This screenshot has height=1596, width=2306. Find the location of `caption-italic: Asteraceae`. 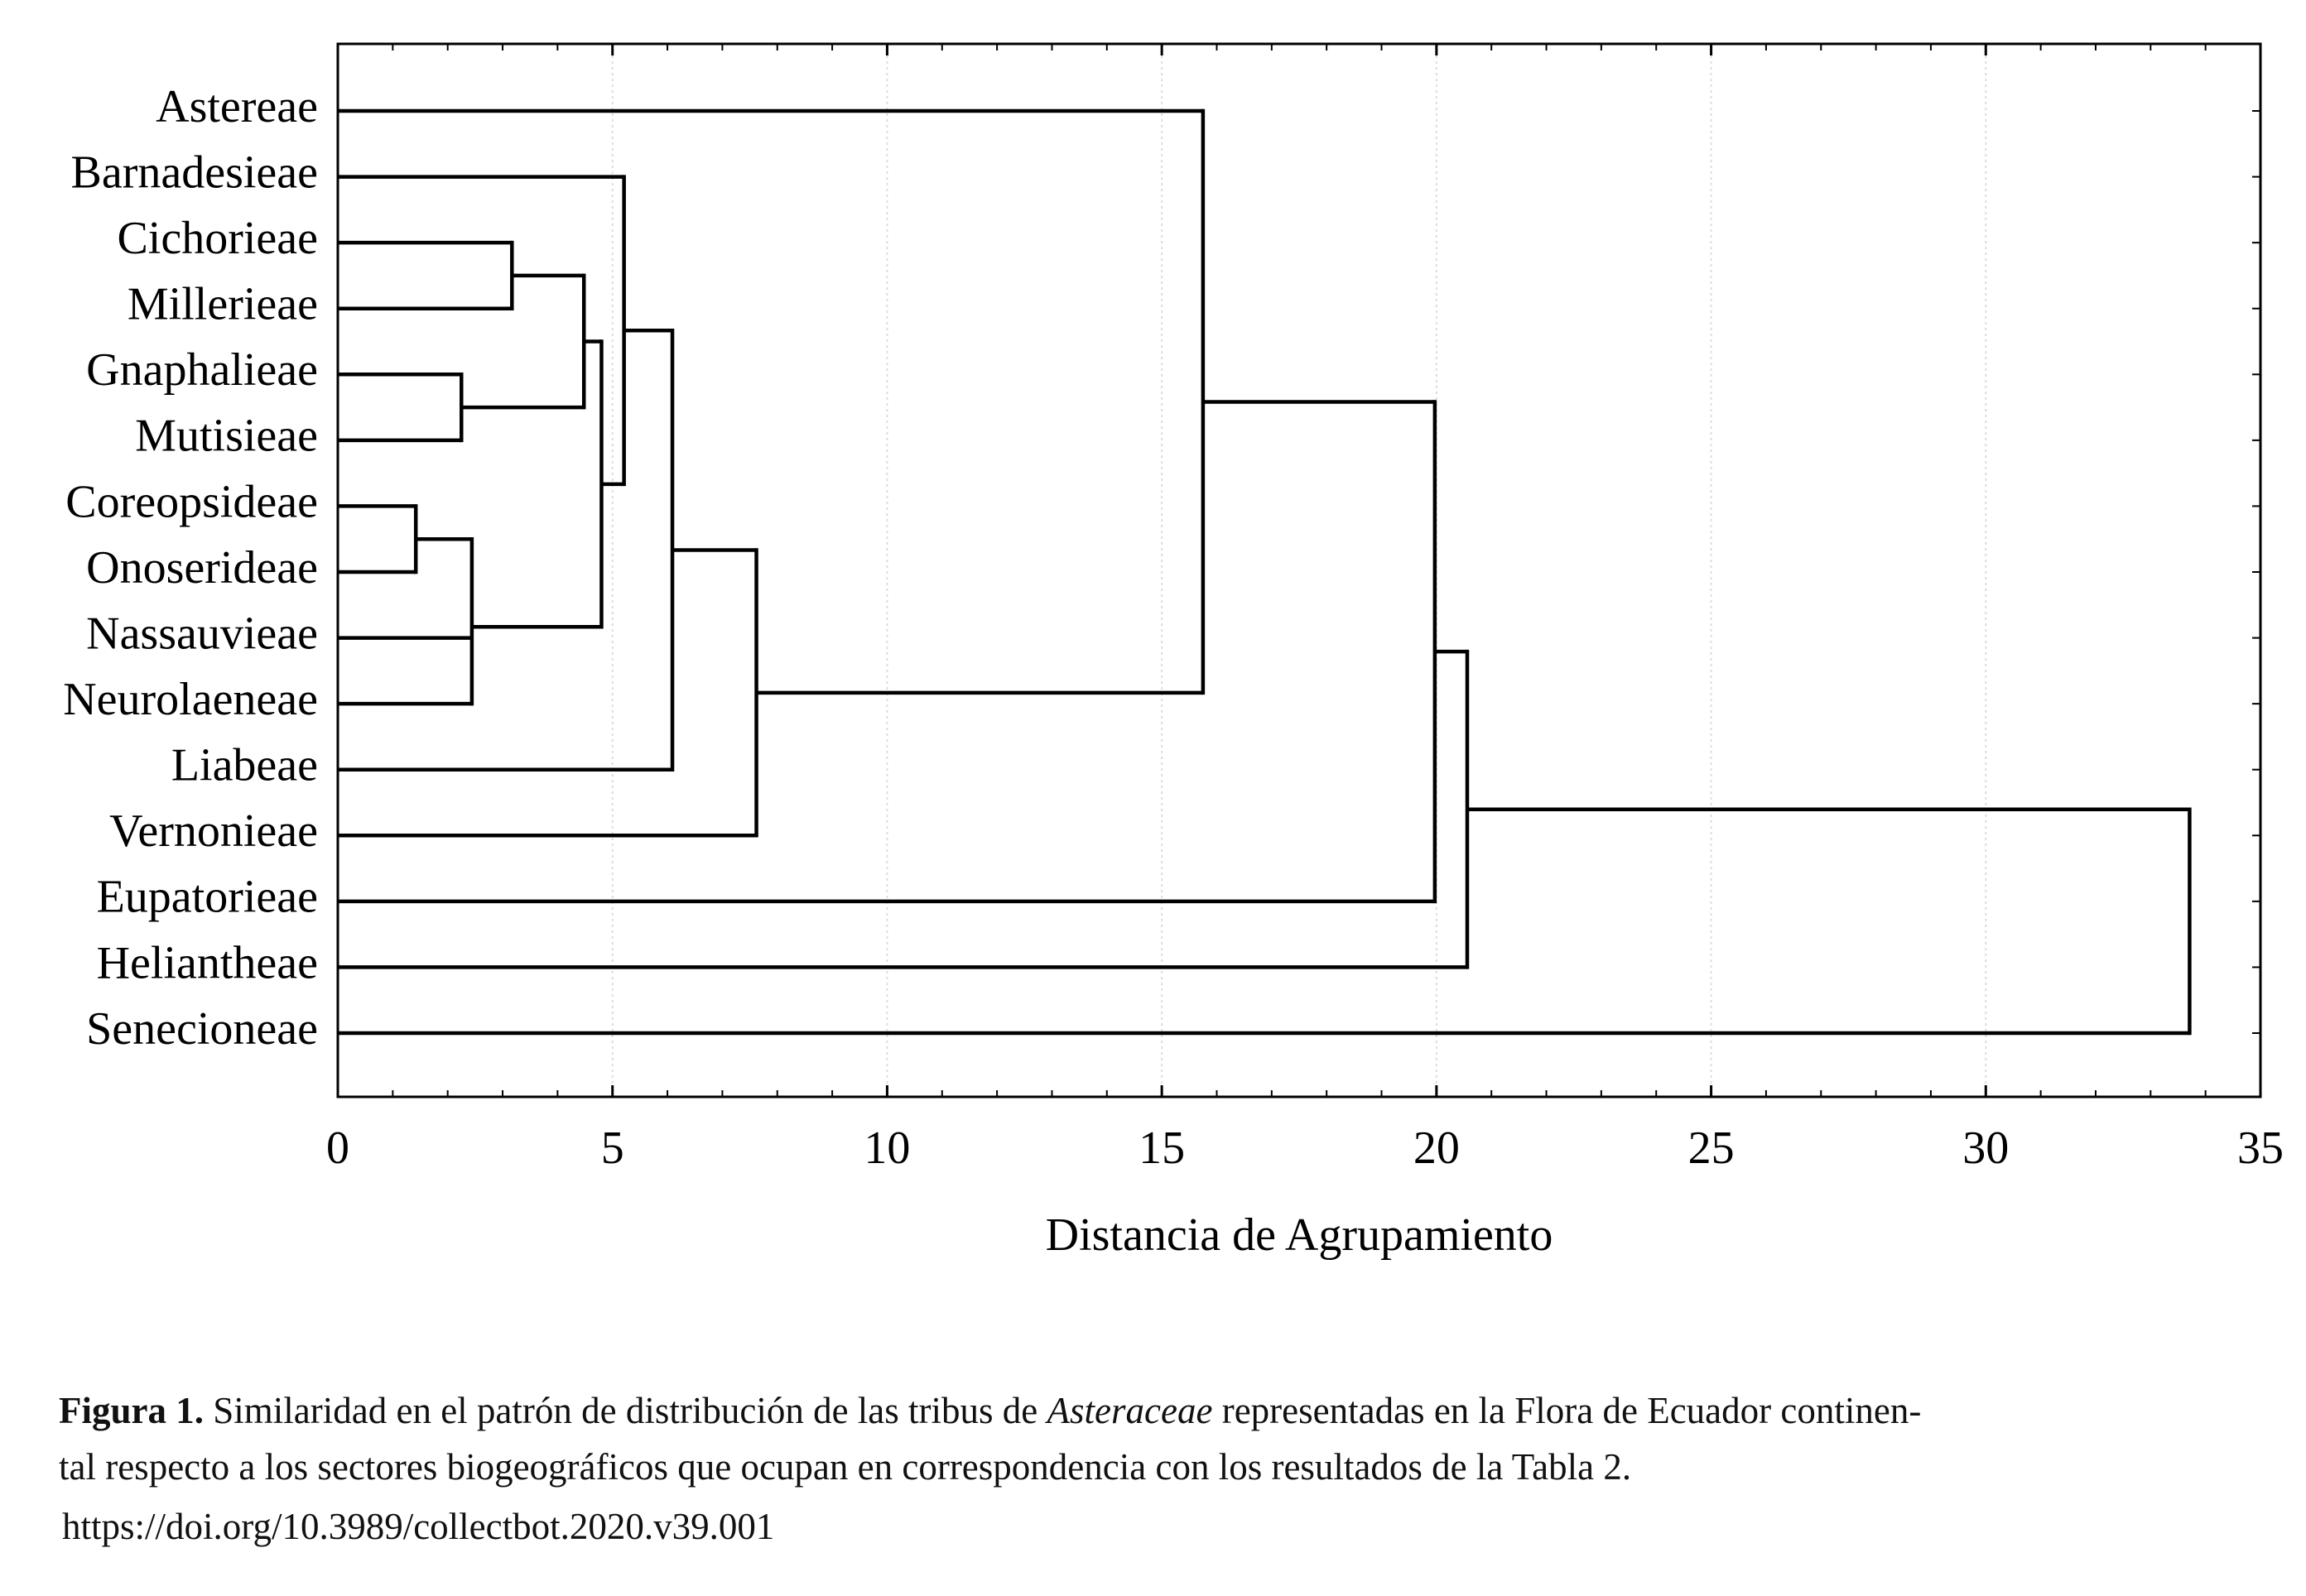

caption-italic: Asteraceae is located at coordinates (1130, 1410).